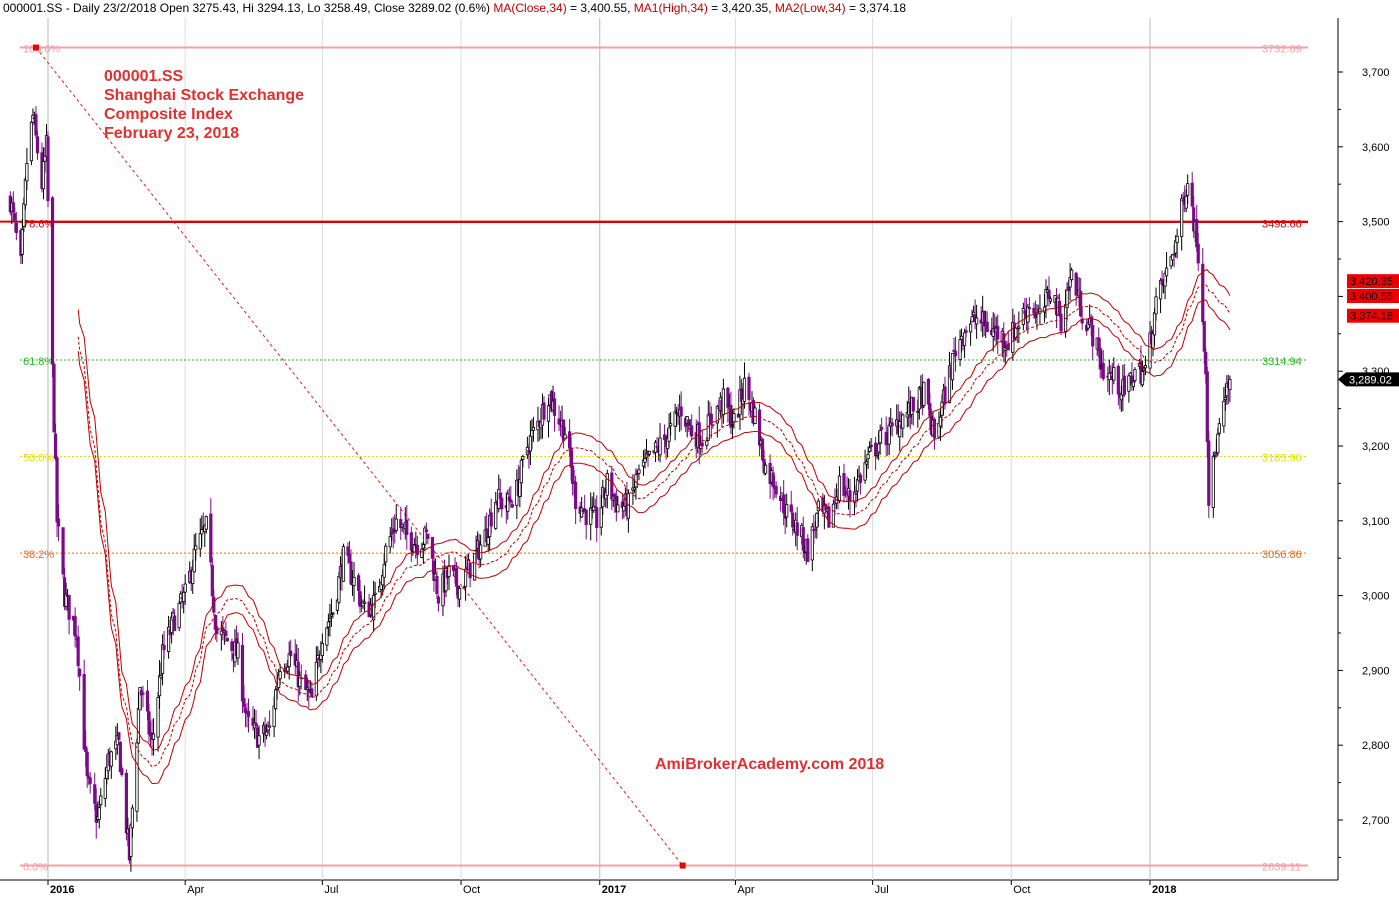 The height and width of the screenshot is (899, 1399). I want to click on y-tick-label: 3,700, so click(1376, 73).